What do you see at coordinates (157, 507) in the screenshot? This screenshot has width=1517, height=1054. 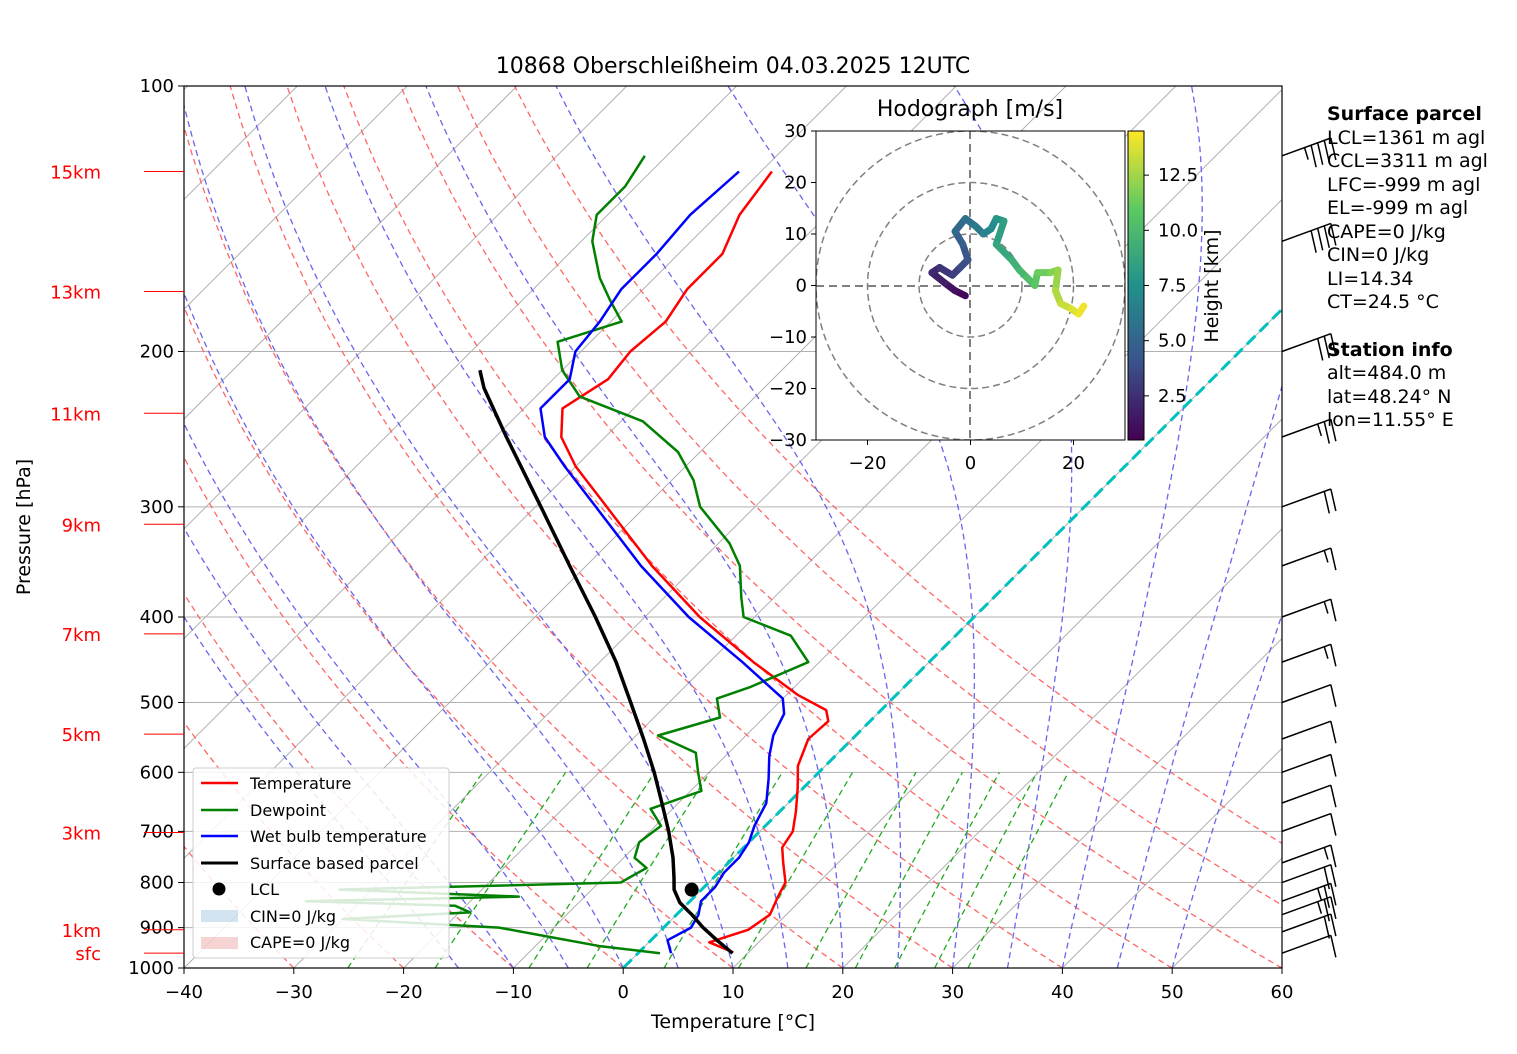 I see `y-tick-label: 300` at bounding box center [157, 507].